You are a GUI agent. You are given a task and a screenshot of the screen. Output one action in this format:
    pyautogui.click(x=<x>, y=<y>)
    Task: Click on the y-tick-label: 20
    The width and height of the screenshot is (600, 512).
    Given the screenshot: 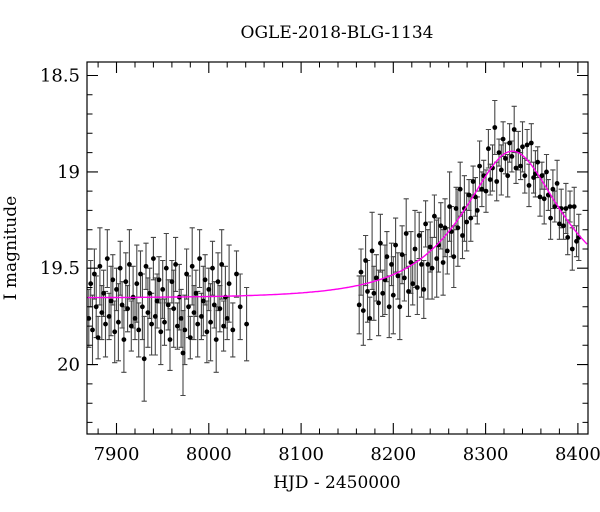 What is the action you would take?
    pyautogui.click(x=68, y=365)
    